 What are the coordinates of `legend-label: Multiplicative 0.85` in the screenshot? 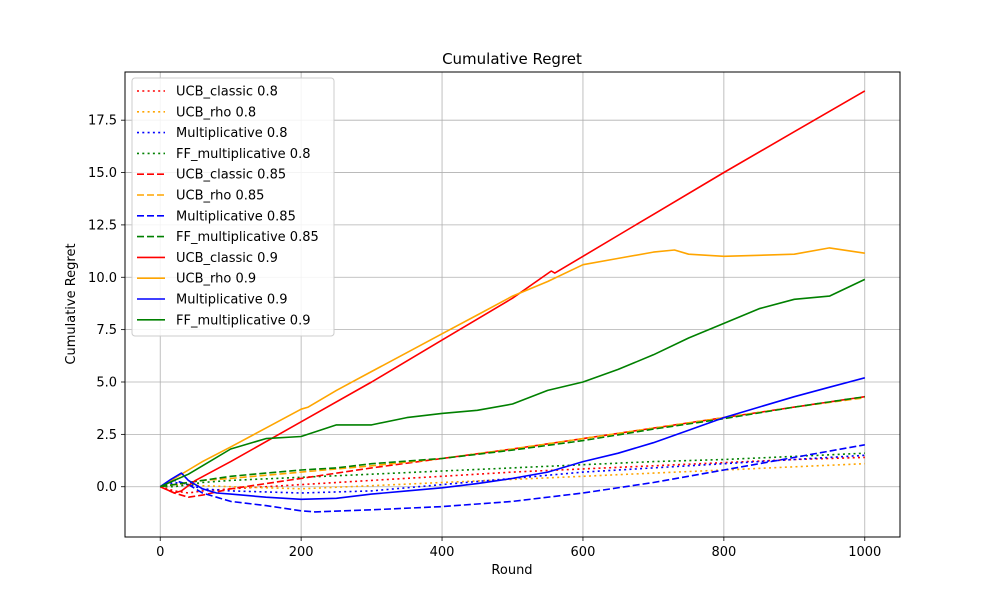 It's located at (236, 216).